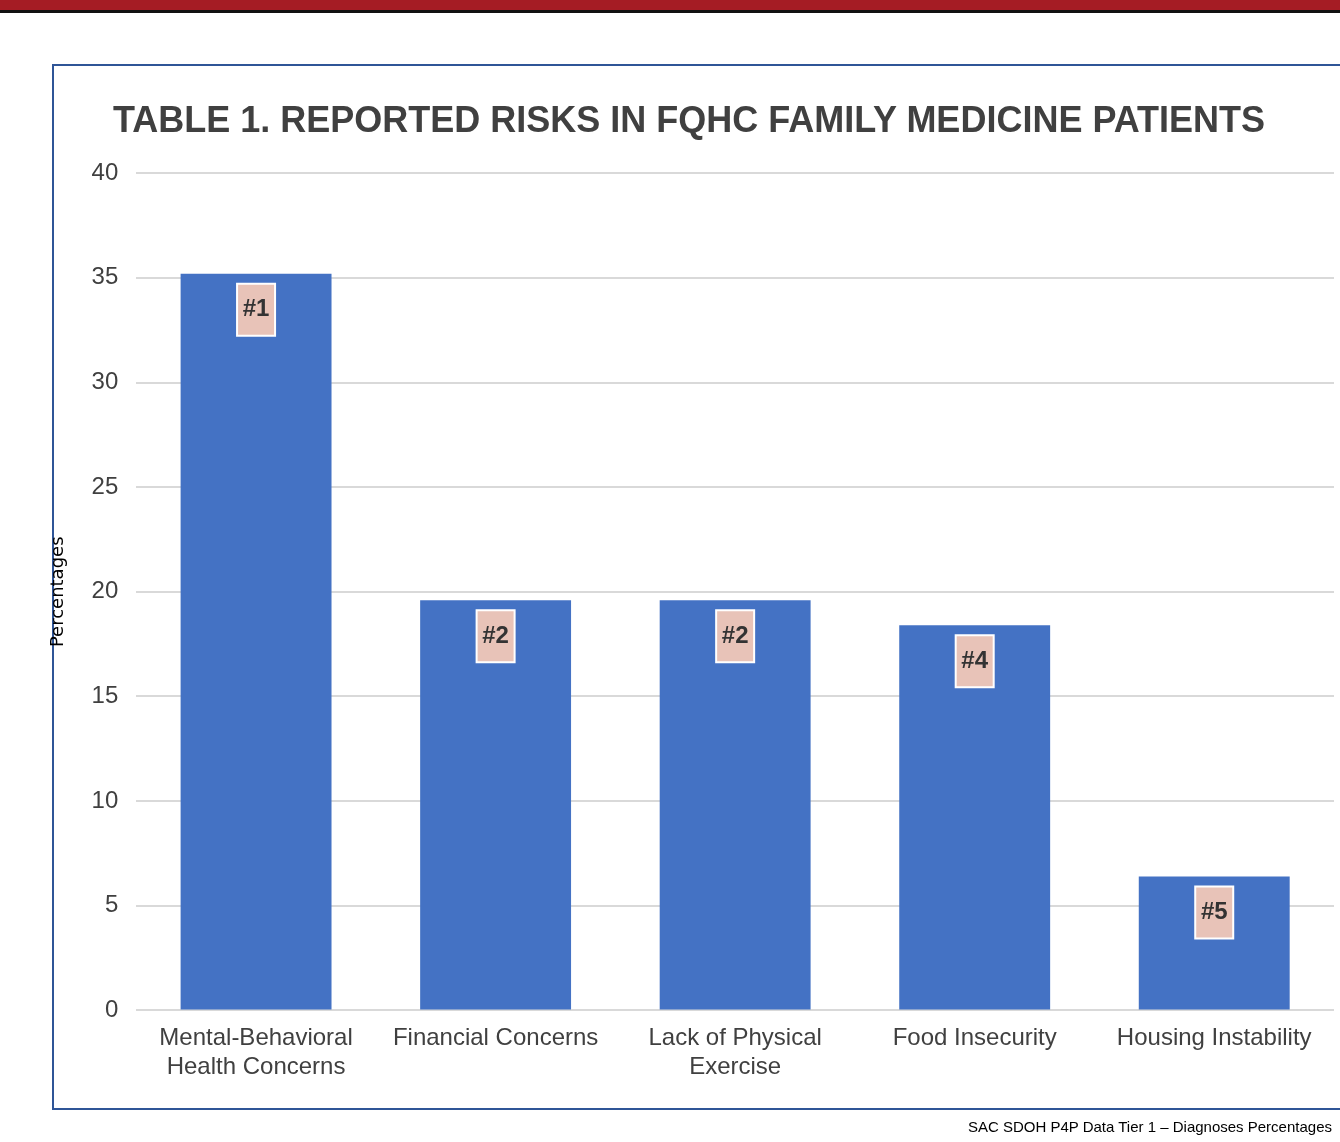 The width and height of the screenshot is (1340, 1142). I want to click on y-tick-label: 10, so click(105, 799).